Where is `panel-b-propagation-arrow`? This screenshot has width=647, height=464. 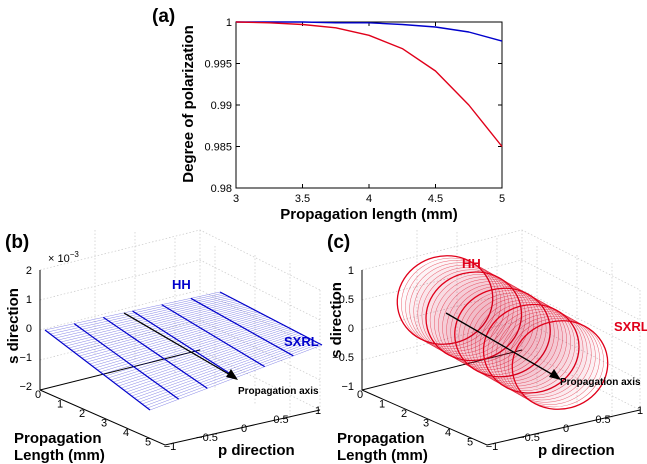 panel-b-propagation-arrow is located at coordinates (178, 344).